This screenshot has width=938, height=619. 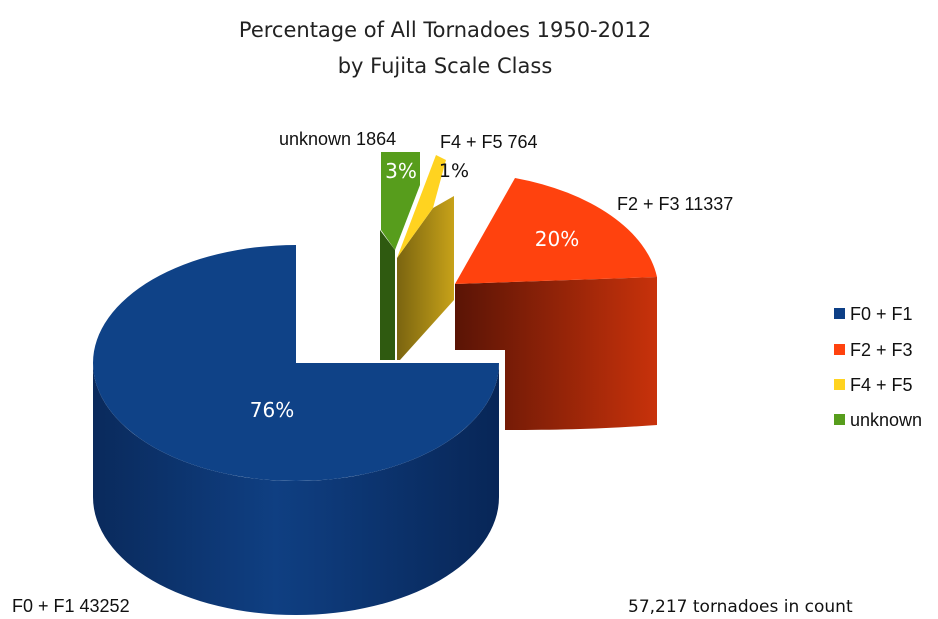 I want to click on legend-label-f4-f5: F4 + F5, so click(x=881, y=385).